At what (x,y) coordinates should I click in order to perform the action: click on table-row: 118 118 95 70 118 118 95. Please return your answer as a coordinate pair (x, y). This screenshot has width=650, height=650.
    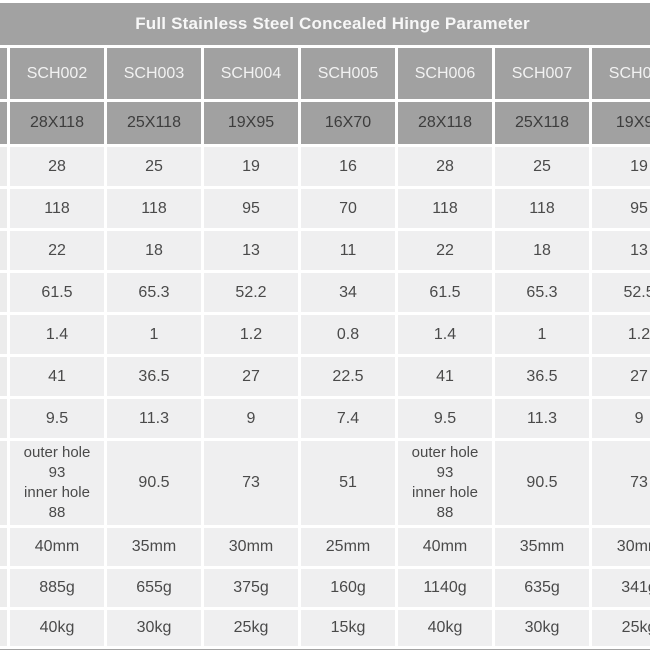
    Looking at the image, I should click on (325, 208).